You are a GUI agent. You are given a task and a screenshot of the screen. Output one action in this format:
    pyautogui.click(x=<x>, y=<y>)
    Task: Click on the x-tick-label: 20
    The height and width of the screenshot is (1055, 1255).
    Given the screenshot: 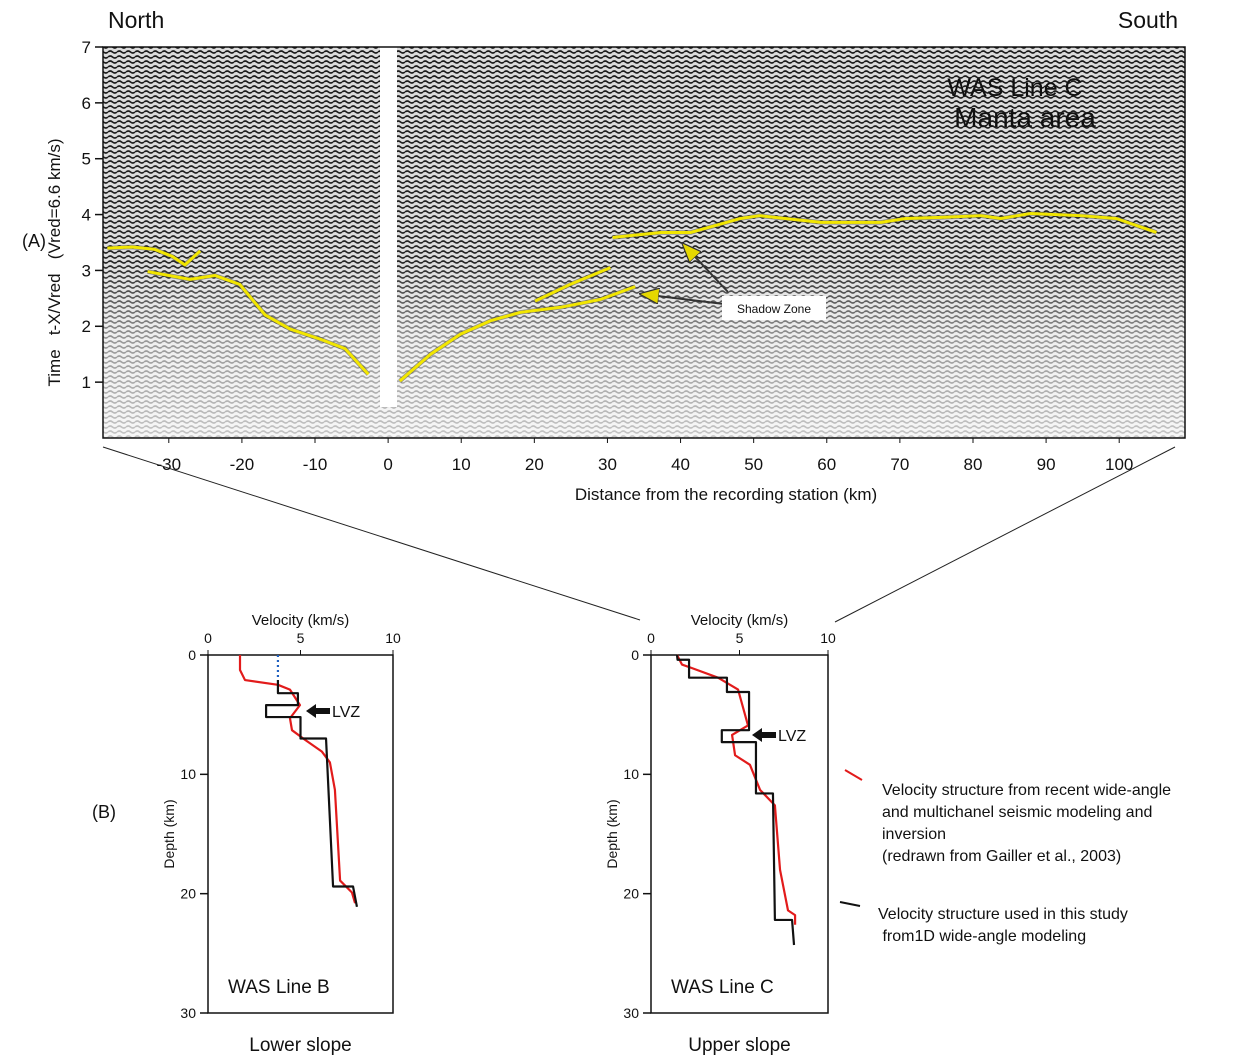 What is the action you would take?
    pyautogui.click(x=534, y=464)
    